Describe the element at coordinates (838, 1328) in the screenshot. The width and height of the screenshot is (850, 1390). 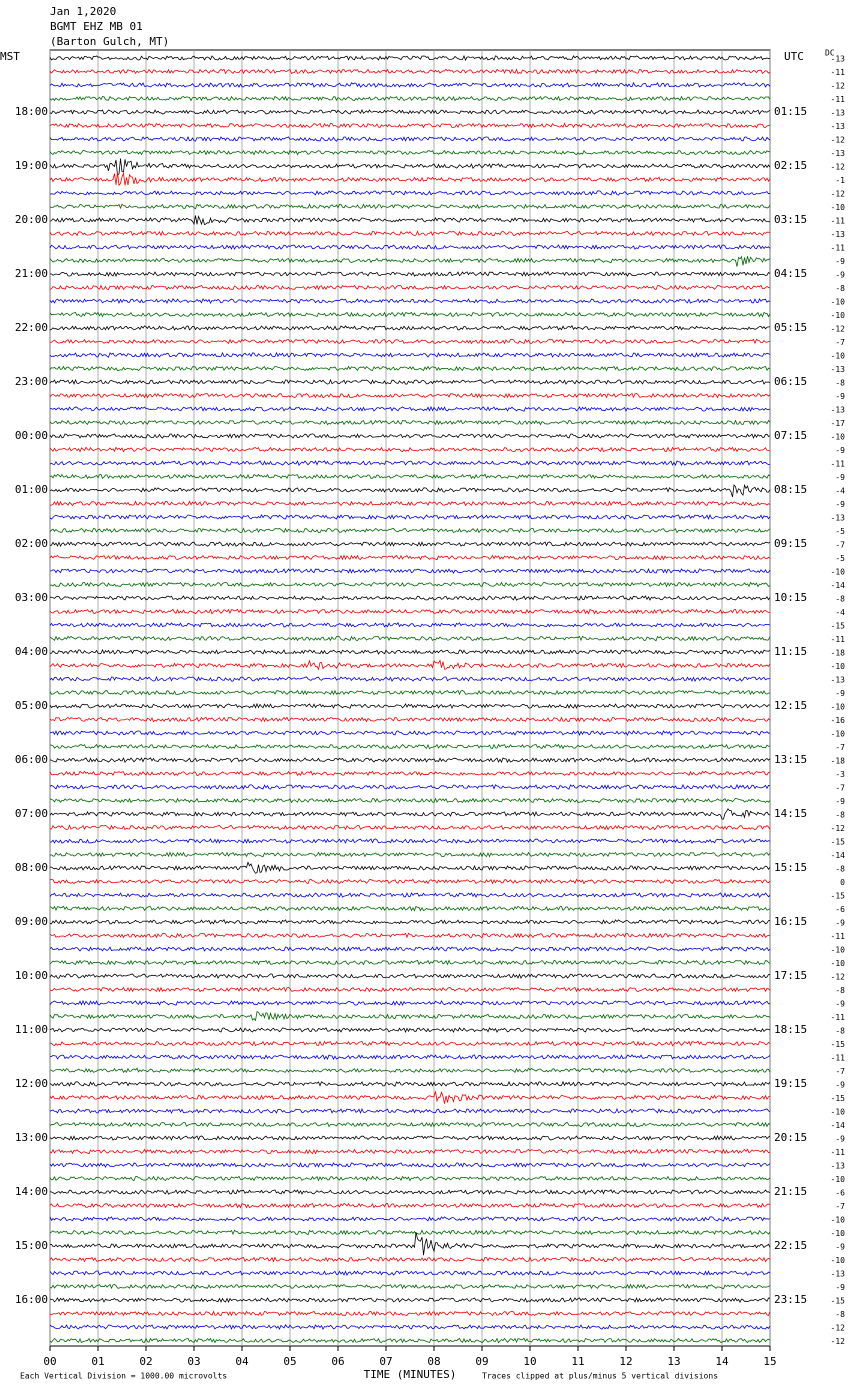
I see `dc-offset: -12` at that location.